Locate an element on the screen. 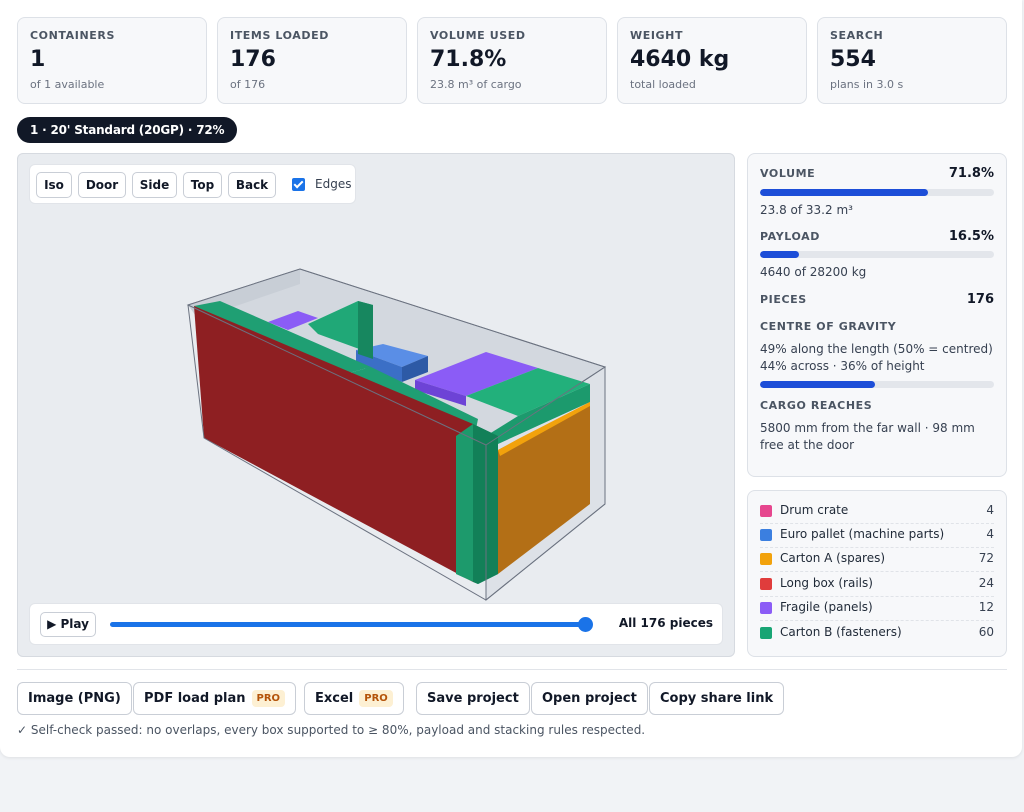 The height and width of the screenshot is (812, 1024). playback-slider-thumb is located at coordinates (585, 624).